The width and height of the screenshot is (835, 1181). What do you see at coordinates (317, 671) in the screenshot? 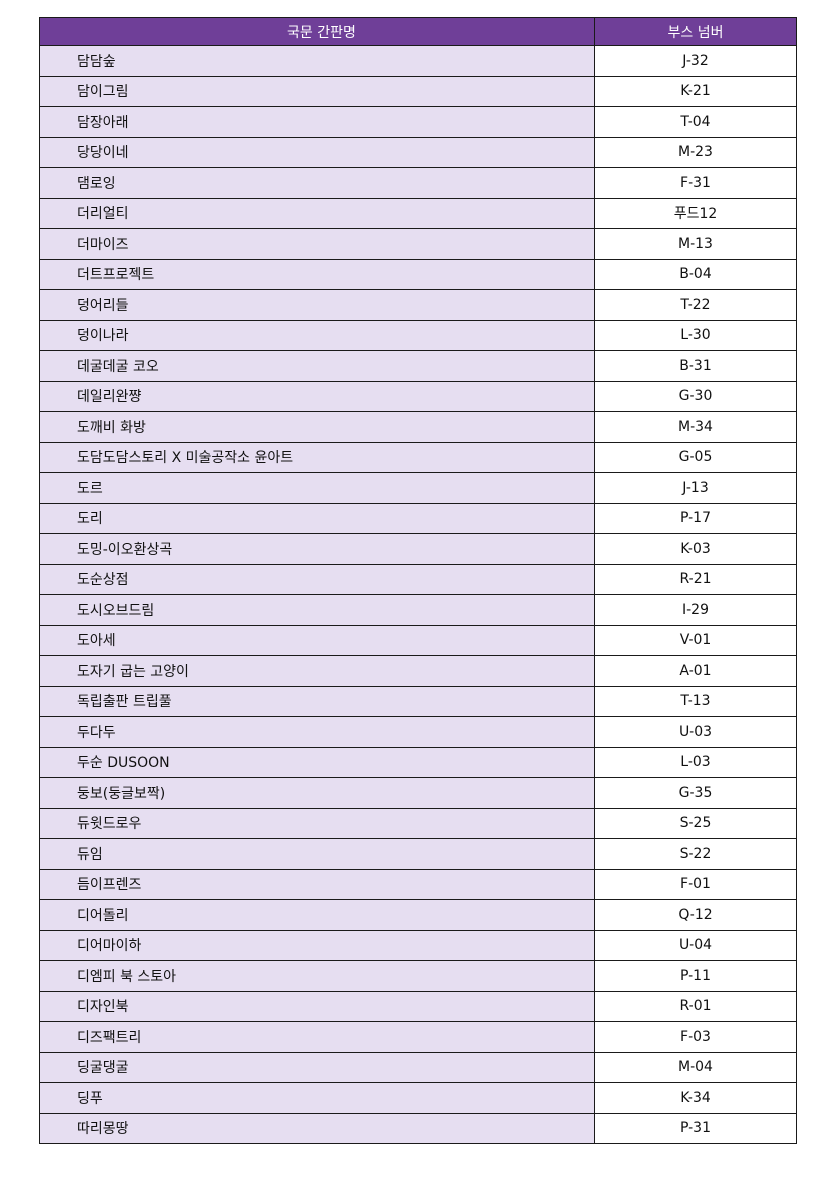
I see `shop-name-cell: 도자기 굽는 고양이` at bounding box center [317, 671].